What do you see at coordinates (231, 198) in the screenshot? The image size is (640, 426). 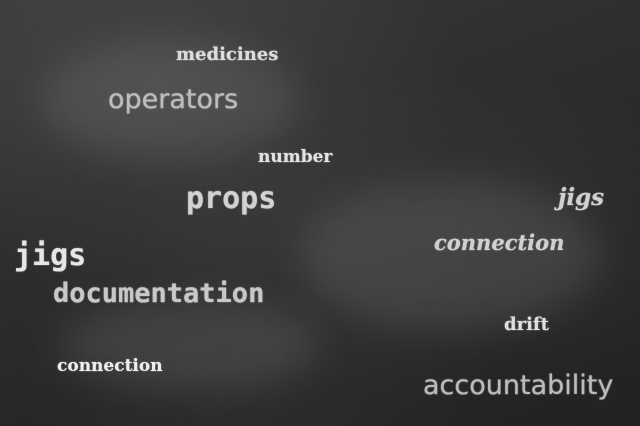 I see `word-props: props` at bounding box center [231, 198].